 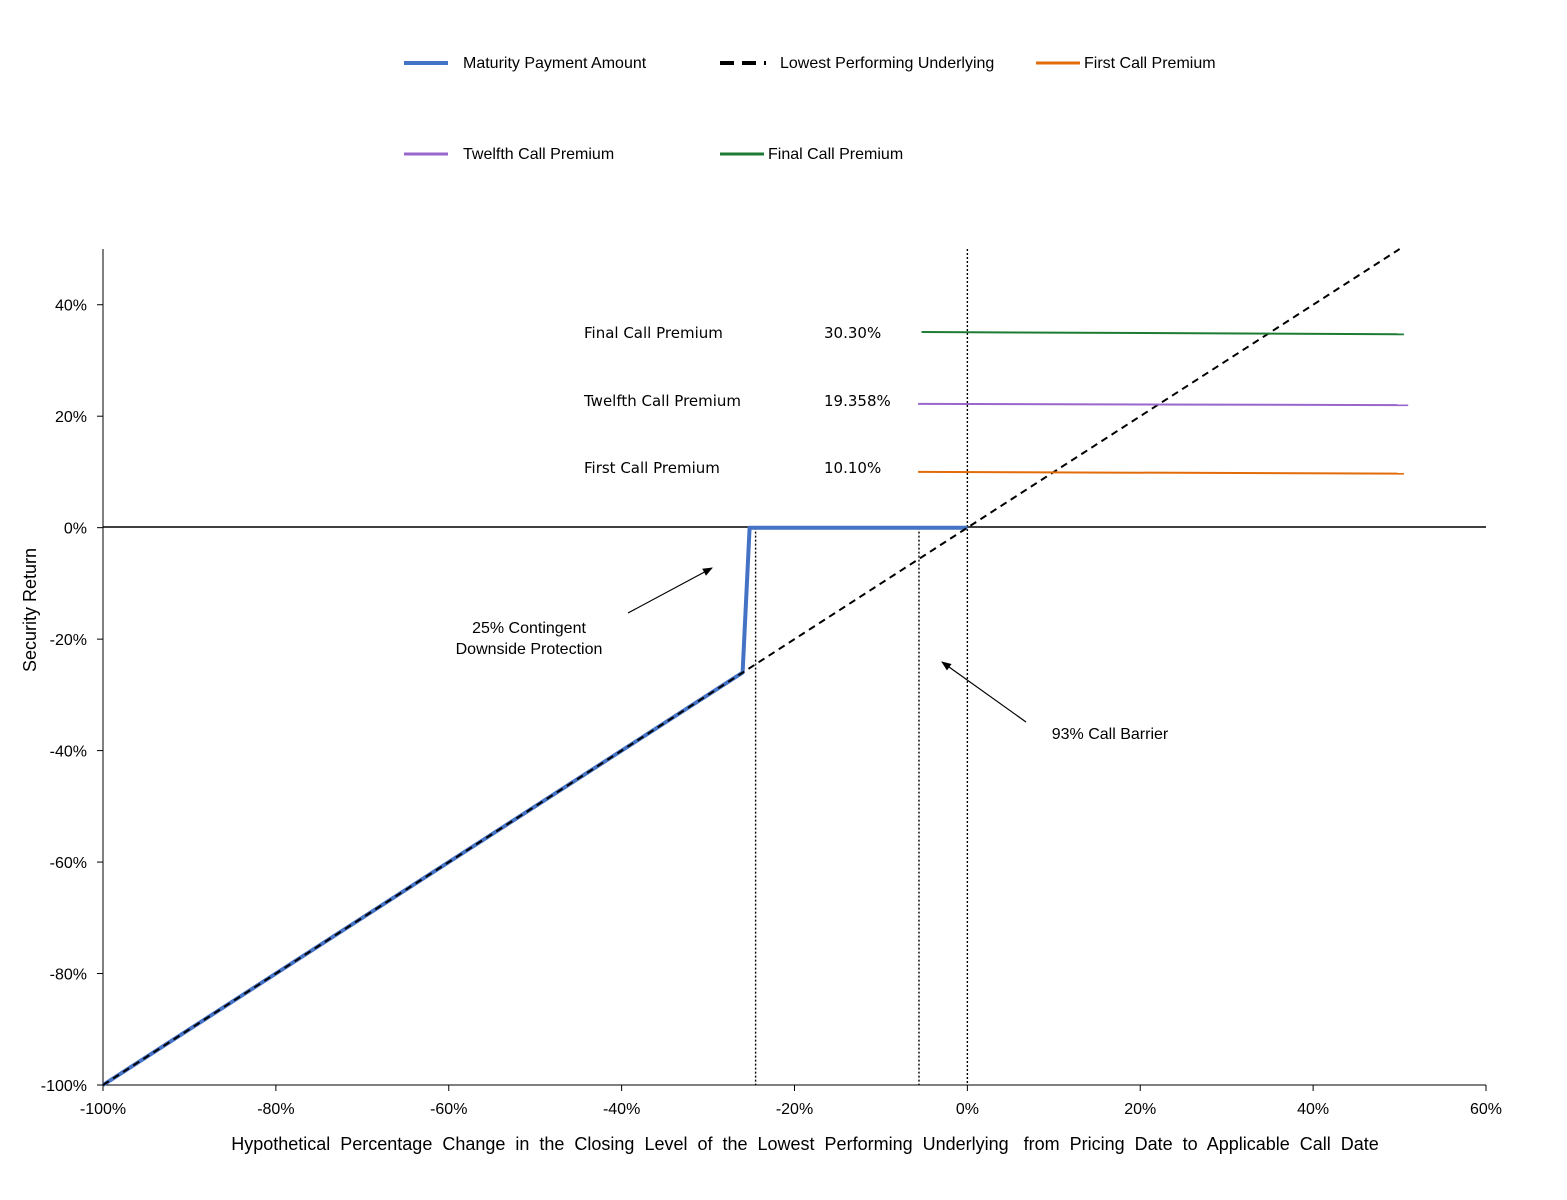 I want to click on first-premium-value: 10.10%, so click(x=852, y=468).